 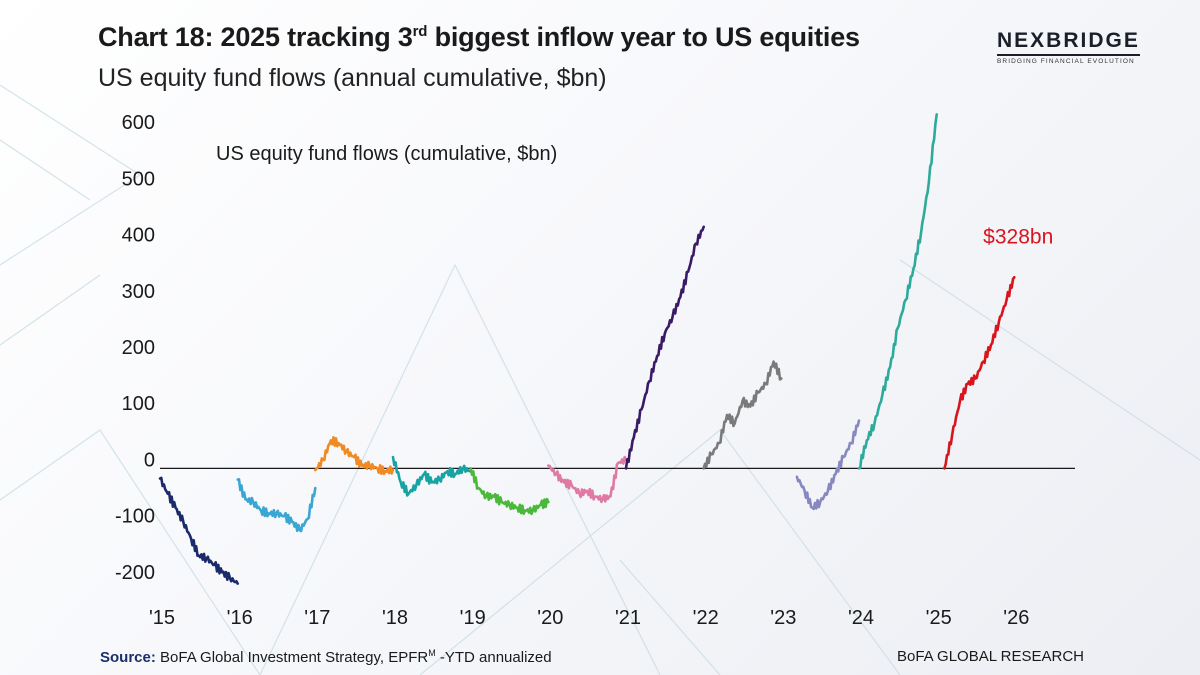 What do you see at coordinates (828, 465) in the screenshot?
I see `series-line-2023` at bounding box center [828, 465].